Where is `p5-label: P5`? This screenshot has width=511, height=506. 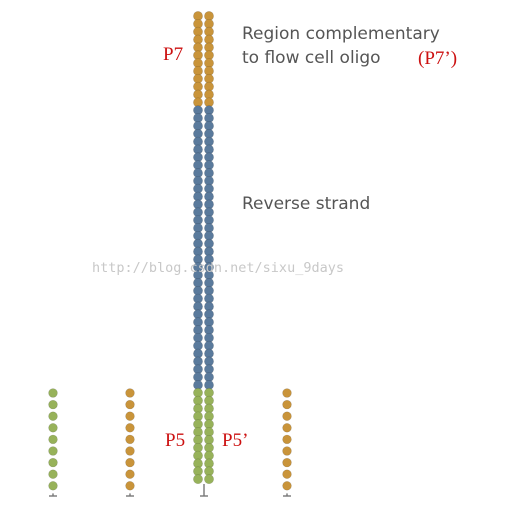
p5-label: P5 is located at coordinates (175, 440).